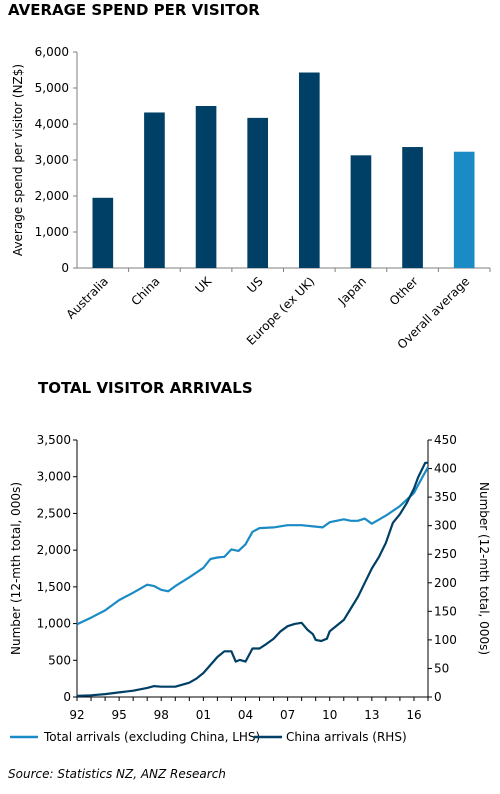  Describe the element at coordinates (18, 160) in the screenshot. I see `y-axis-label: Average spend per visitor (NZ$)` at that location.